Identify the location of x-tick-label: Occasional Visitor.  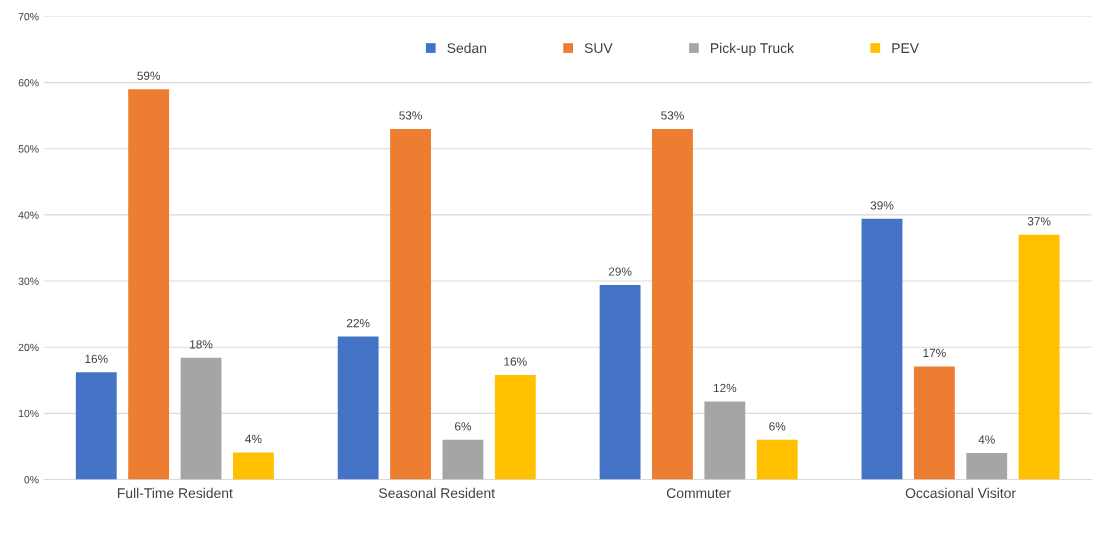
(960, 493).